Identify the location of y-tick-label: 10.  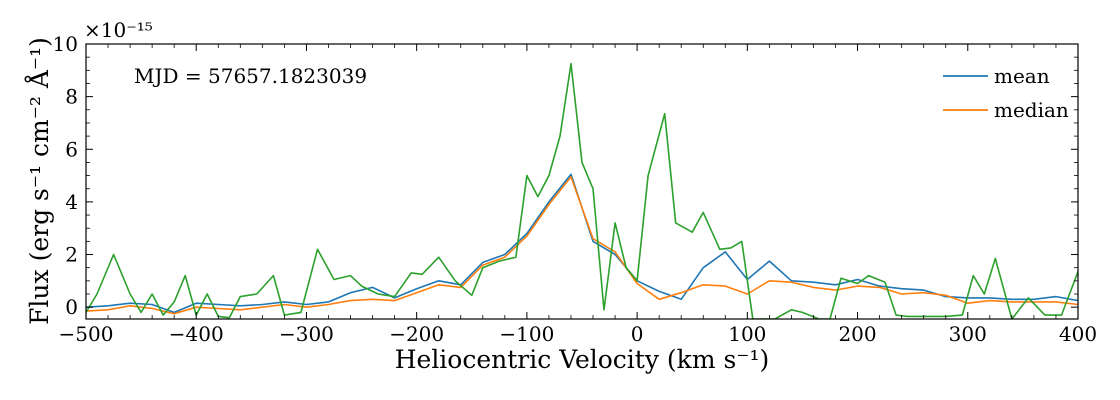
(65, 44).